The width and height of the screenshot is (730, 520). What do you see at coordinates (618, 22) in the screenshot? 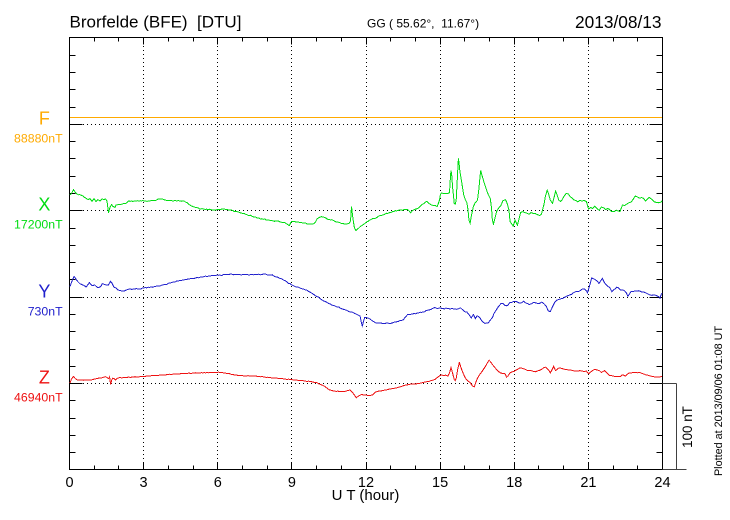
I see `svg-text: 2013/08/13` at bounding box center [618, 22].